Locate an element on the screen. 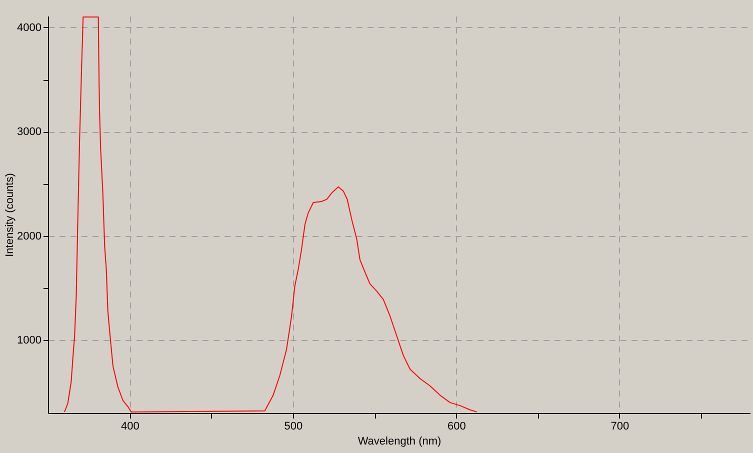 Image resolution: width=753 pixels, height=453 pixels. y-tick-label: 1000 is located at coordinates (29, 340).